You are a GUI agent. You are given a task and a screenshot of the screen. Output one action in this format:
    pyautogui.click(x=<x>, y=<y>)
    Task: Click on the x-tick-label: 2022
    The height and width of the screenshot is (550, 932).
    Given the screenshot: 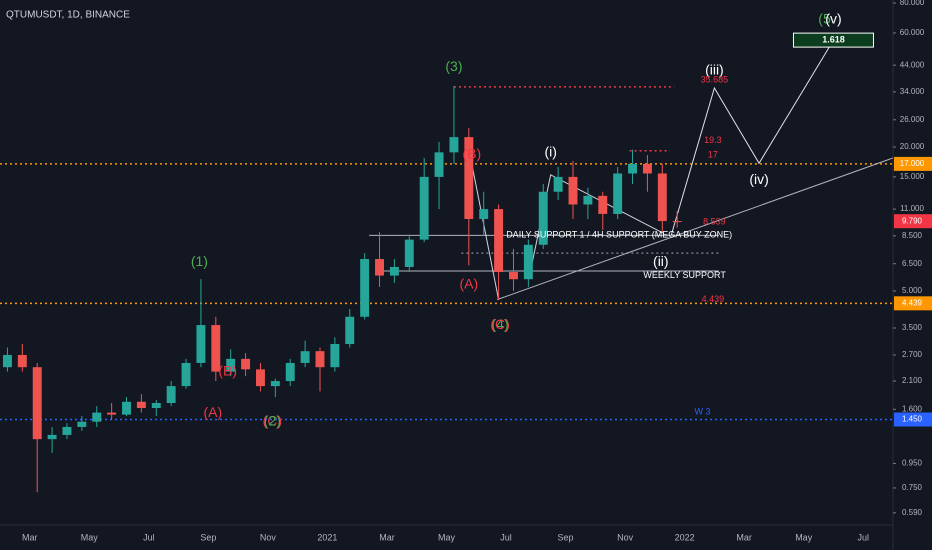 What is the action you would take?
    pyautogui.click(x=685, y=537)
    